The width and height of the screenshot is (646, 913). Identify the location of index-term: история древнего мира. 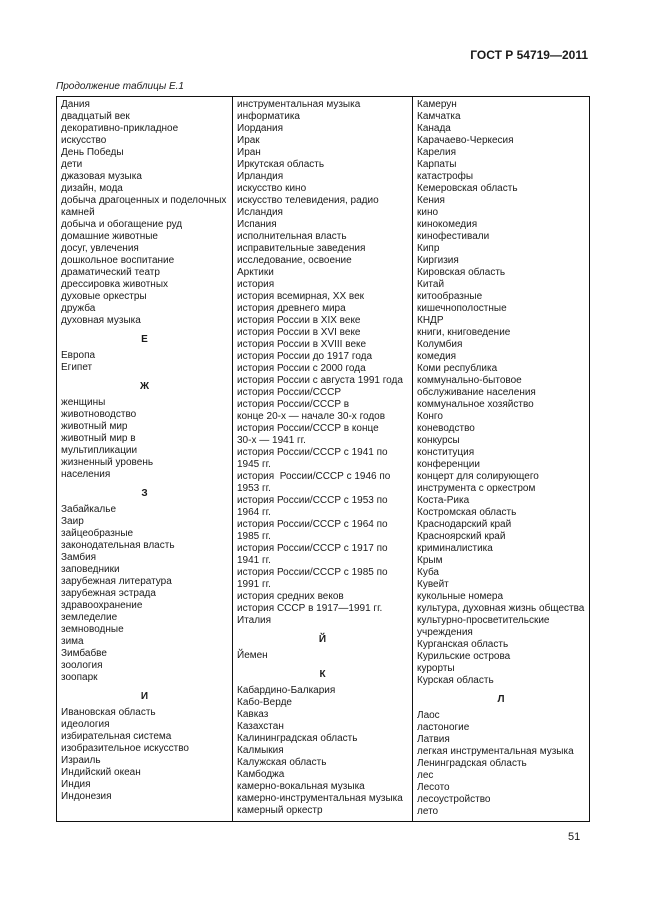
(291, 308).